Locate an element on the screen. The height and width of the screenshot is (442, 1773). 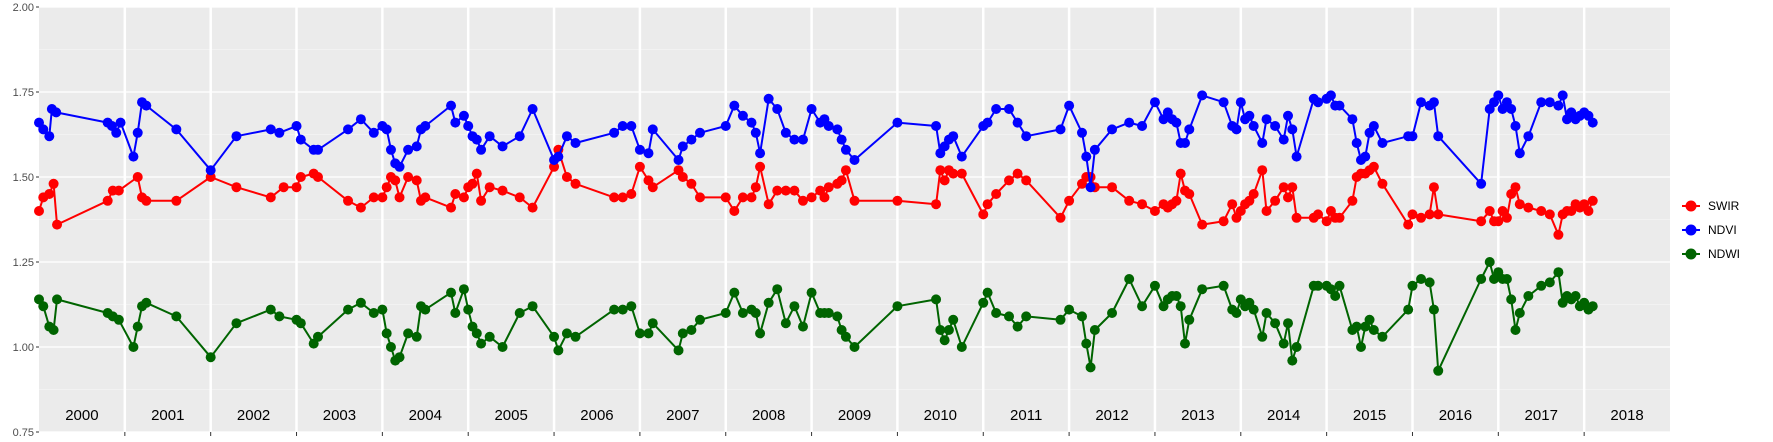
year-label: 2013 is located at coordinates (1197, 415).